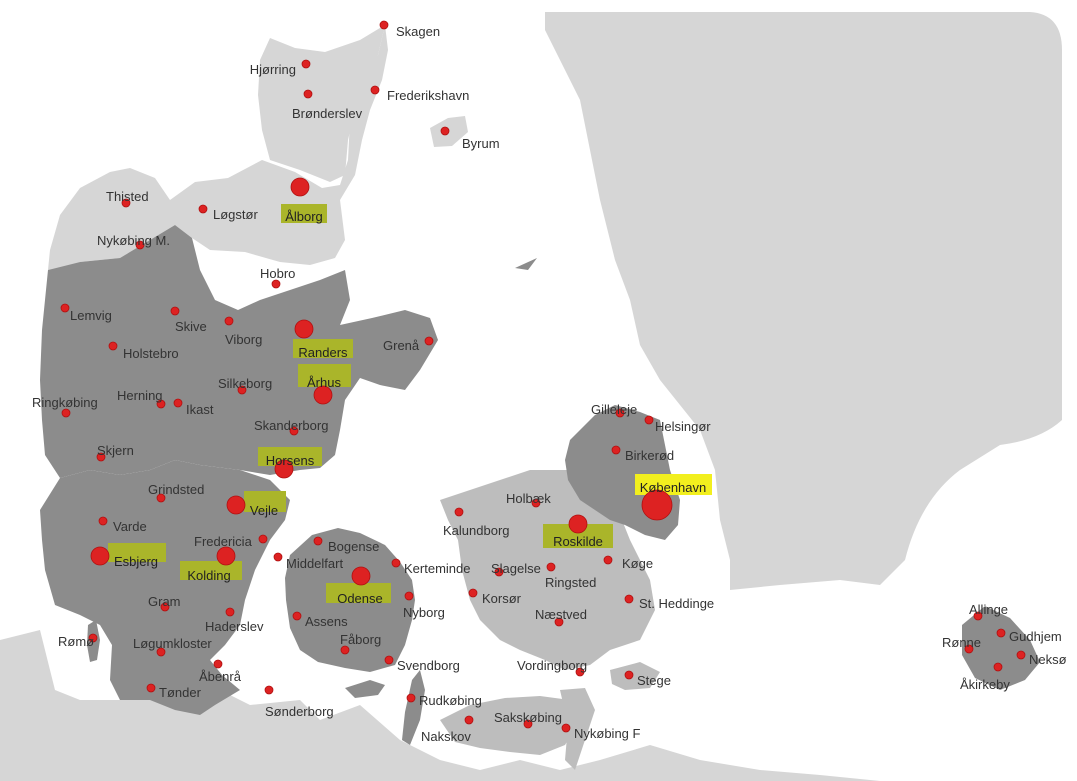 Image resolution: width=1077 pixels, height=781 pixels. Describe the element at coordinates (620, 413) in the screenshot. I see `city-dot-gilleleje` at that location.